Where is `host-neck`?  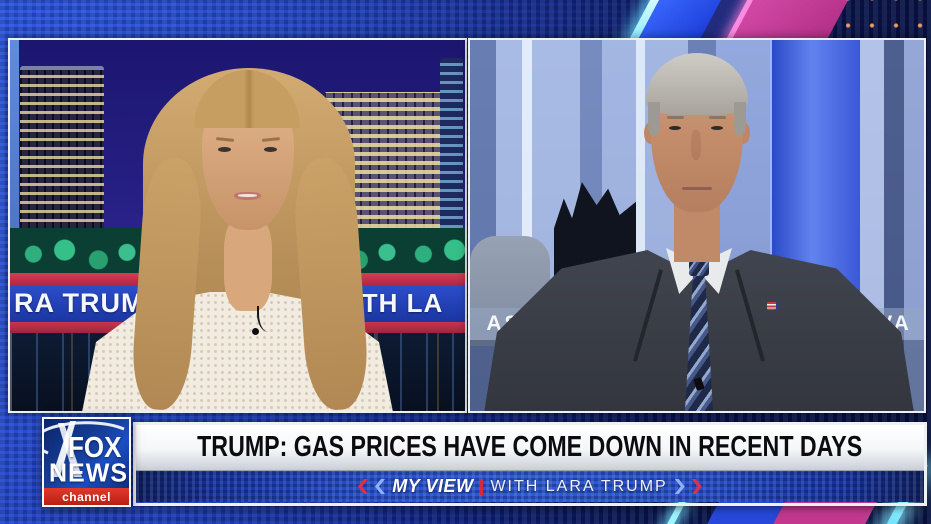 host-neck is located at coordinates (248, 263).